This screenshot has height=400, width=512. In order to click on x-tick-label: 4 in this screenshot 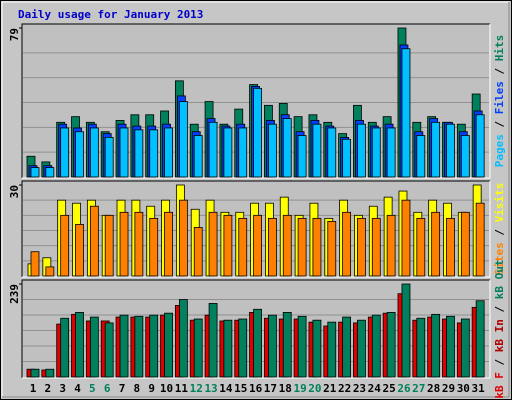, I will do `click(77, 388)`.